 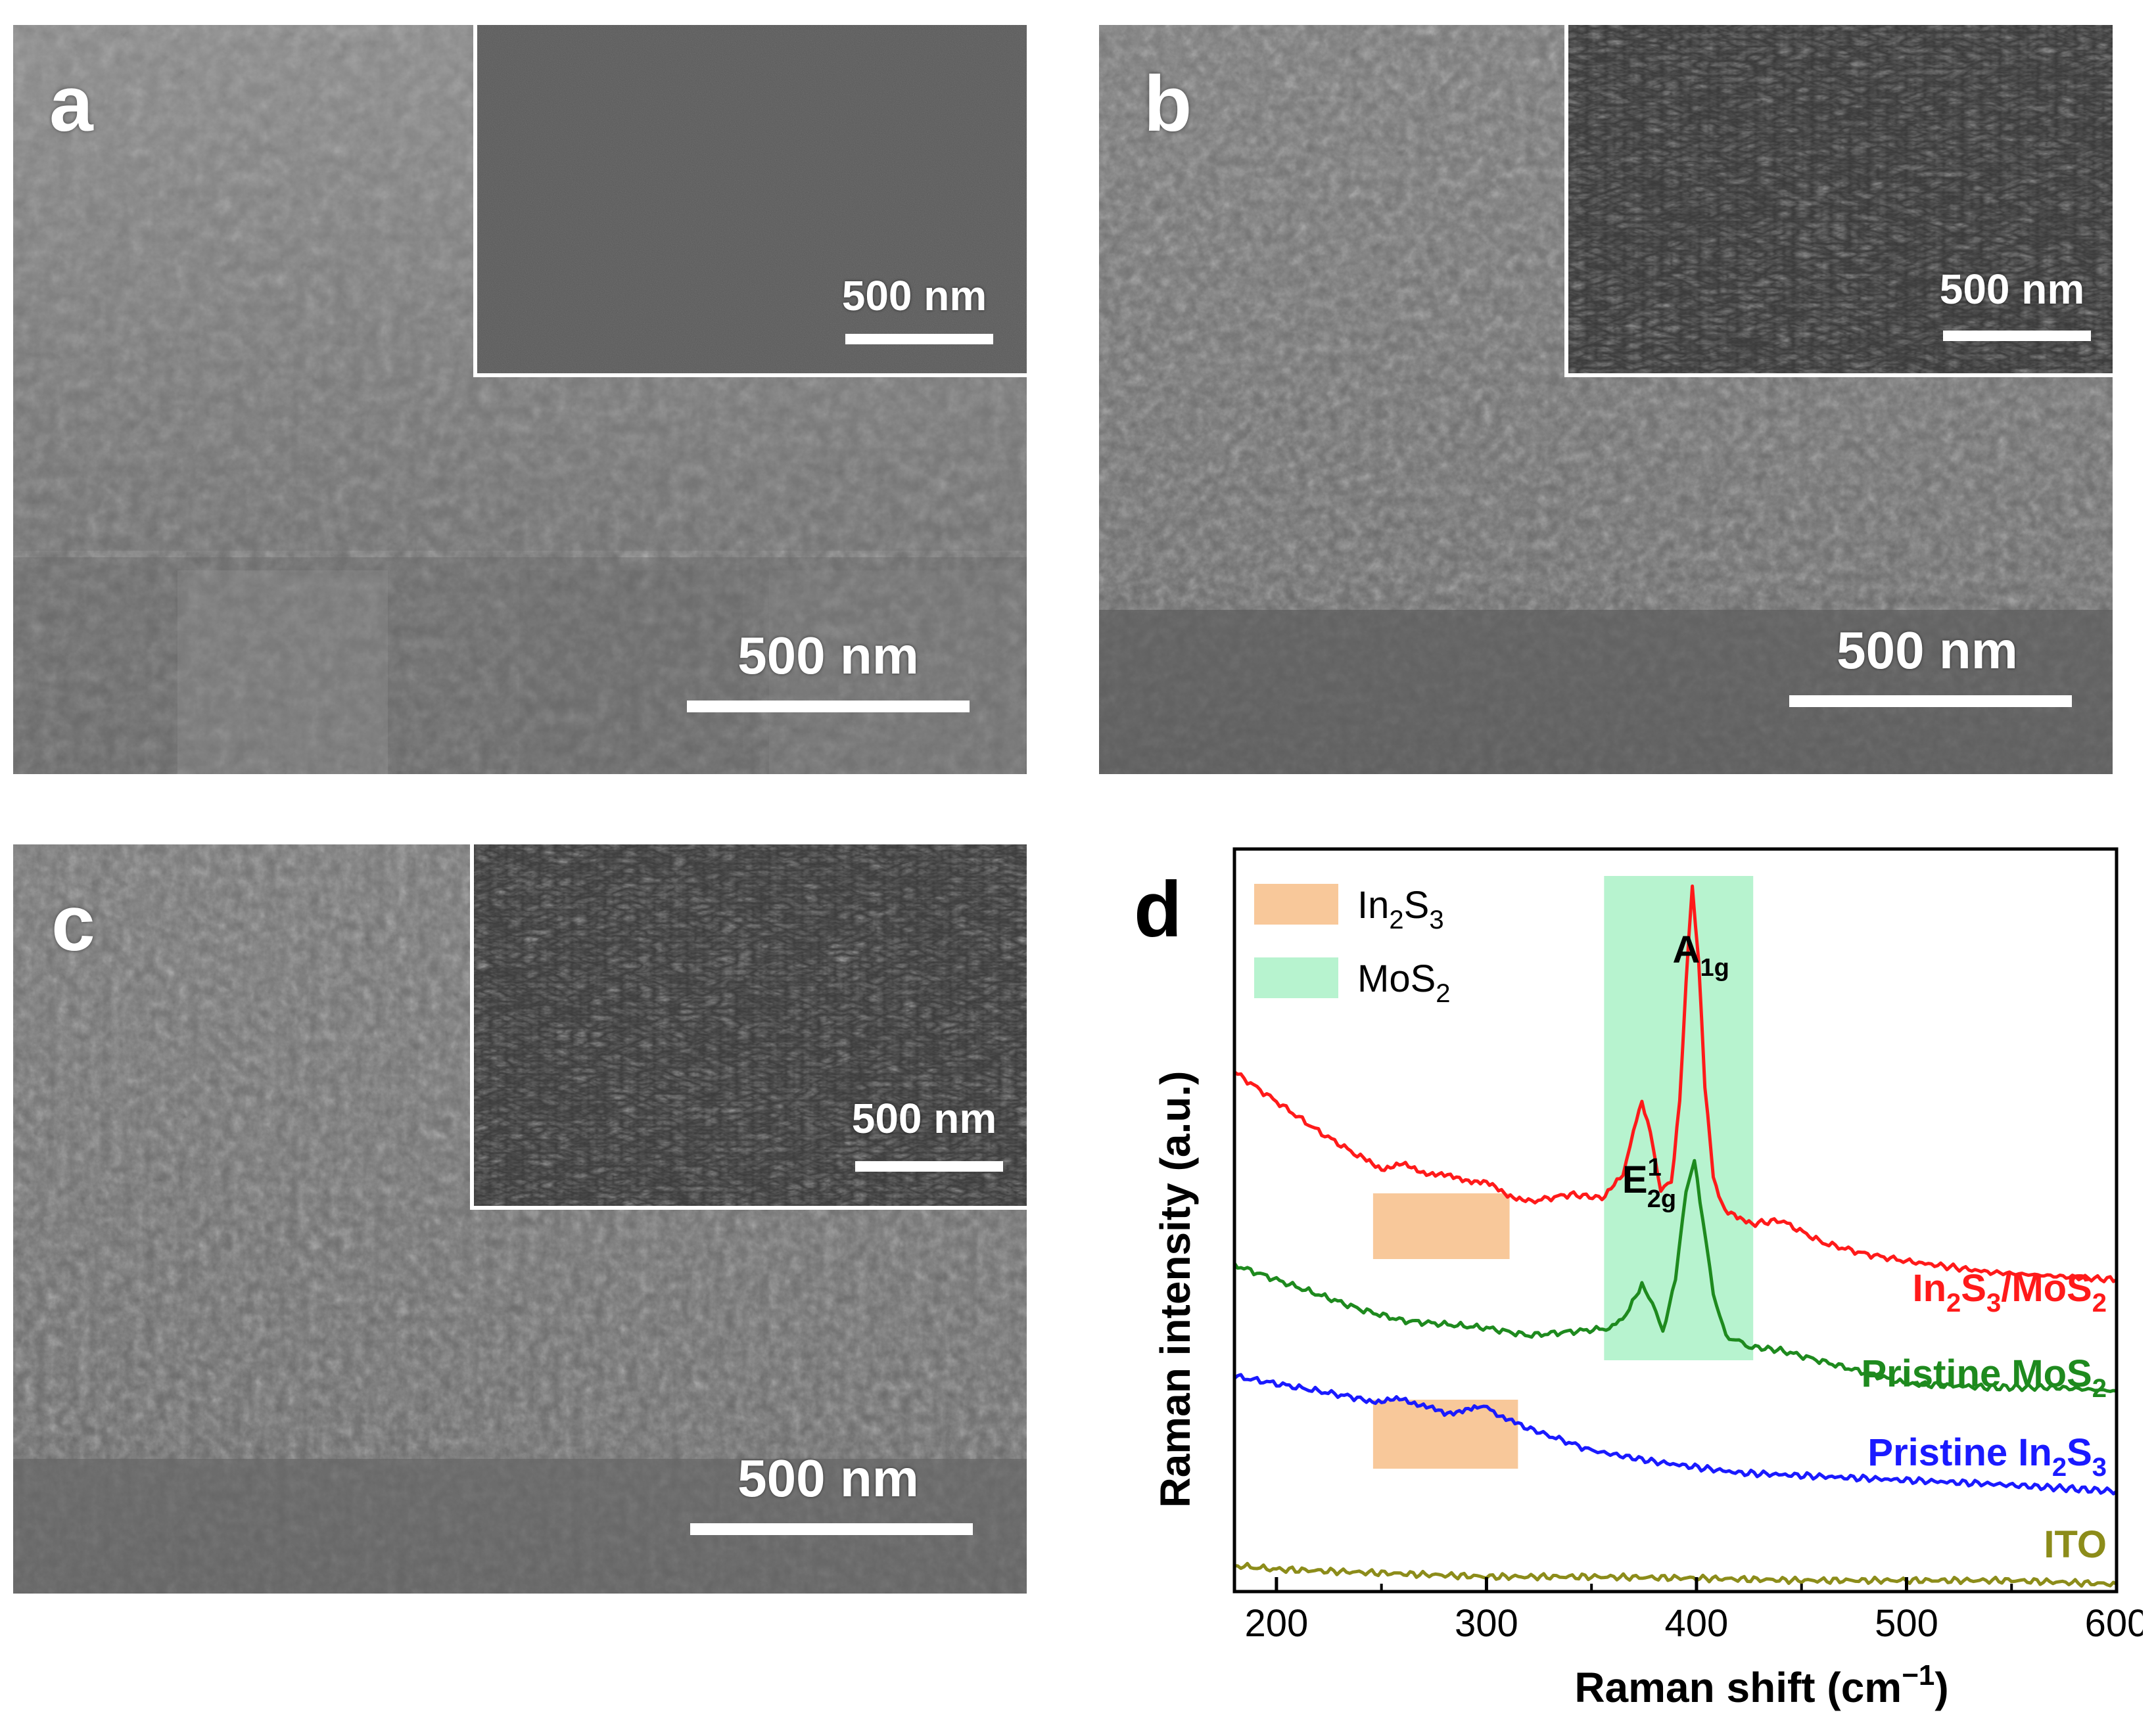 What do you see at coordinates (1168, 104) in the screenshot?
I see `panel-letter-b: b` at bounding box center [1168, 104].